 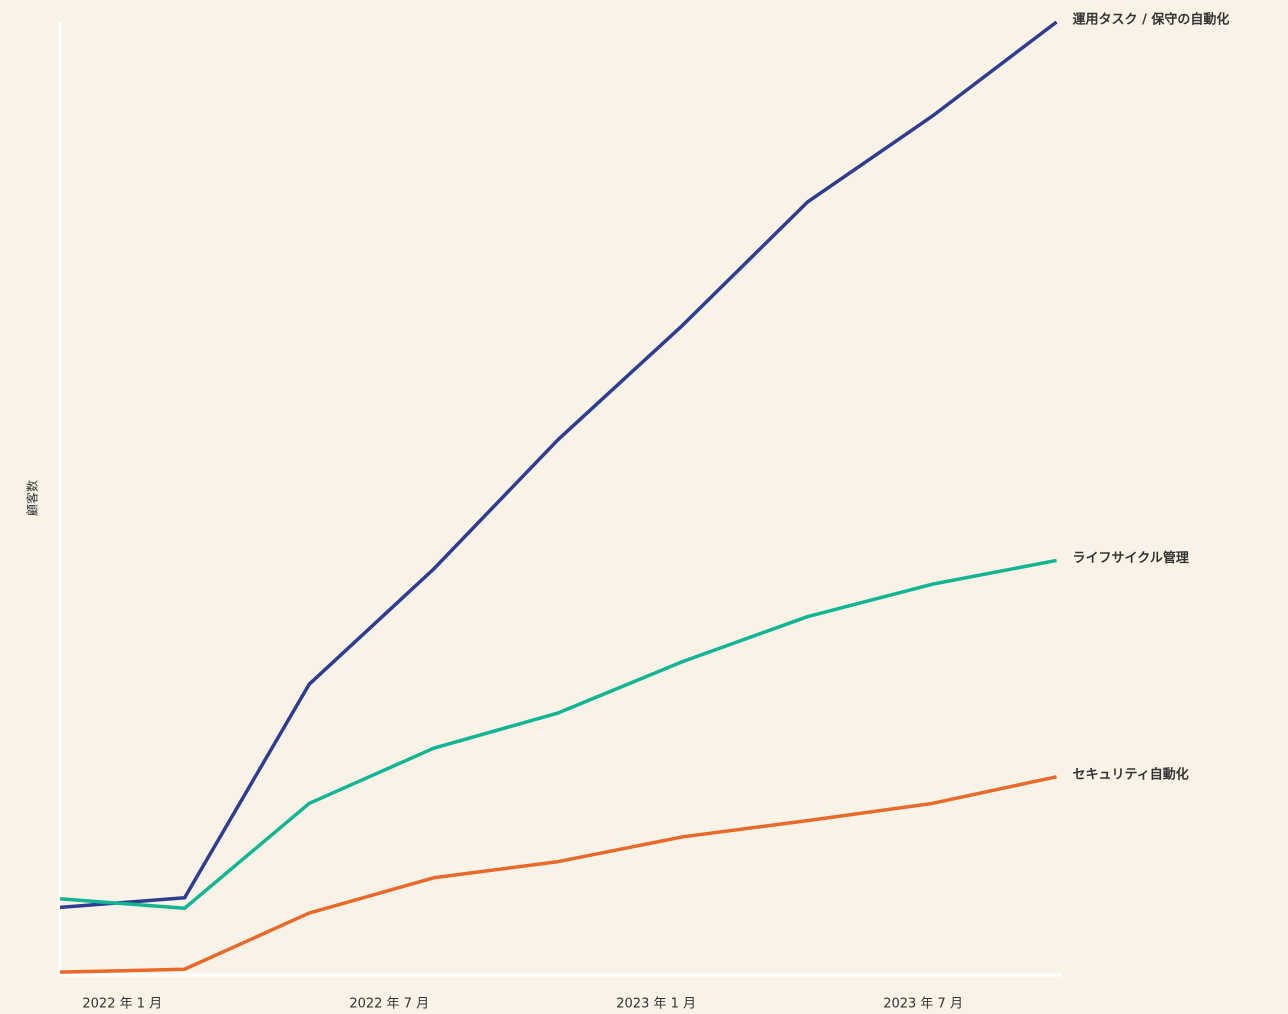 I want to click on series-label: ライフサイクル管理, so click(x=1131, y=558).